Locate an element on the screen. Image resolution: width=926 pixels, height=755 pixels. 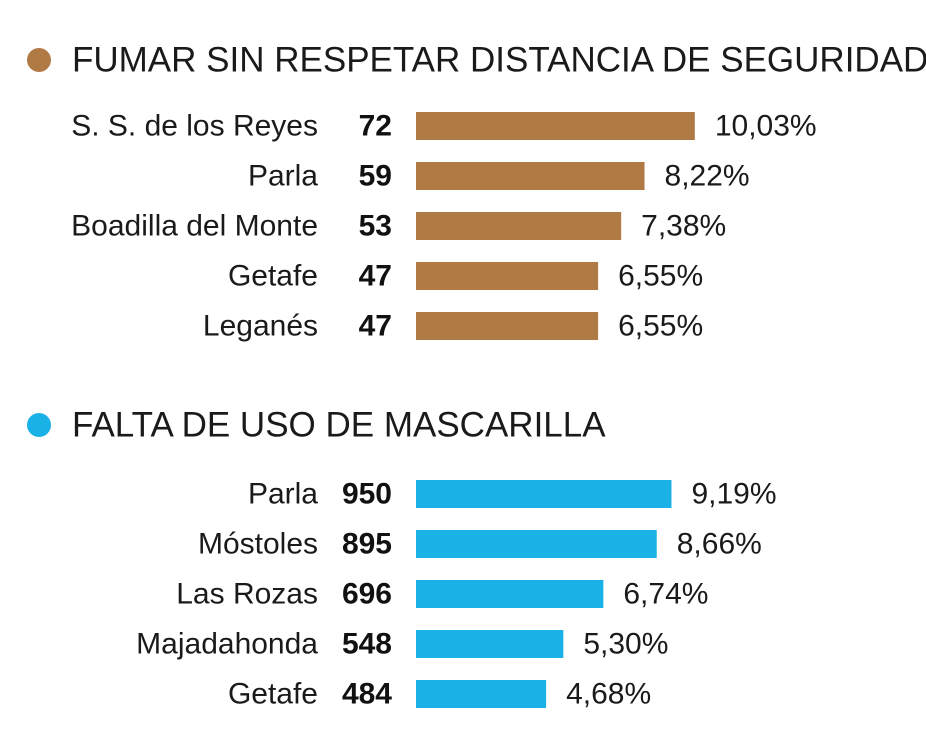
count-label: 72 is located at coordinates (375, 126).